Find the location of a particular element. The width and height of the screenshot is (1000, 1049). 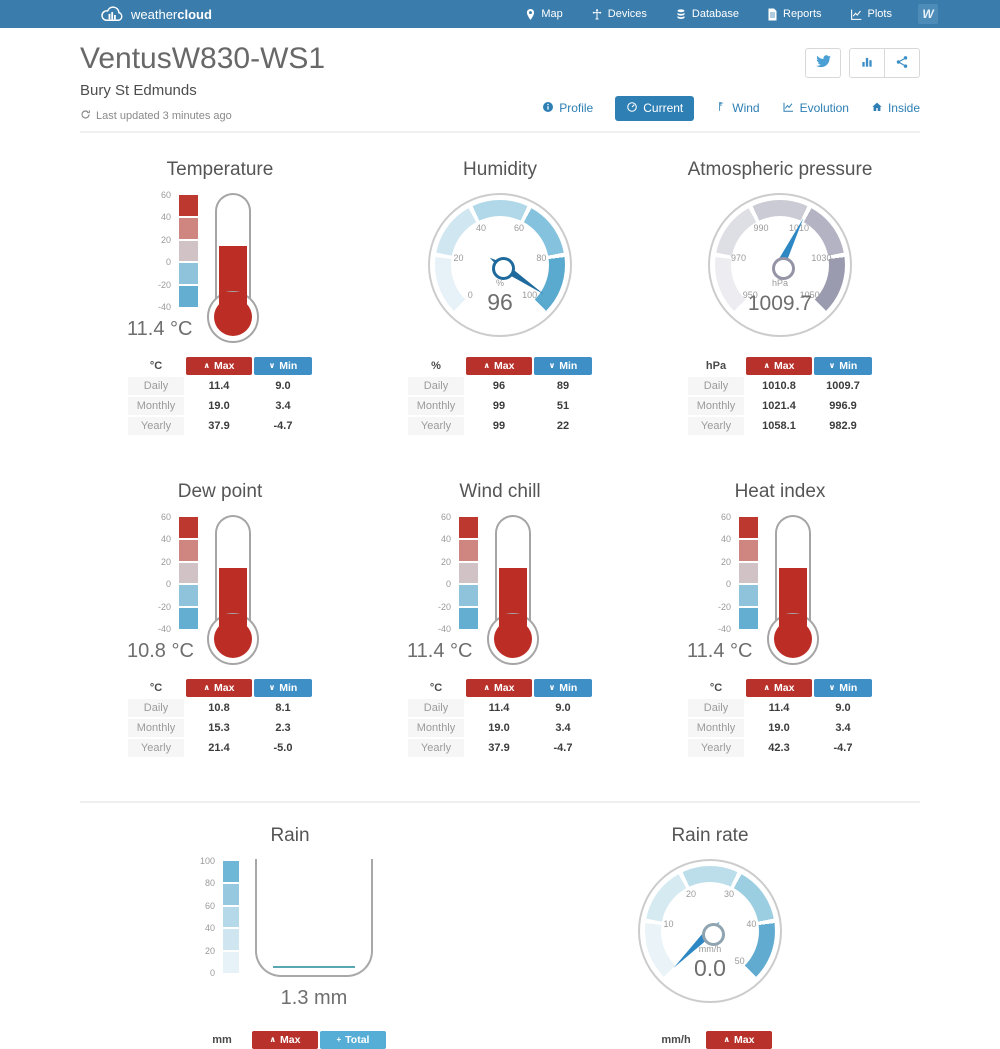

widget-title-dew-point: Dew point is located at coordinates (220, 491).